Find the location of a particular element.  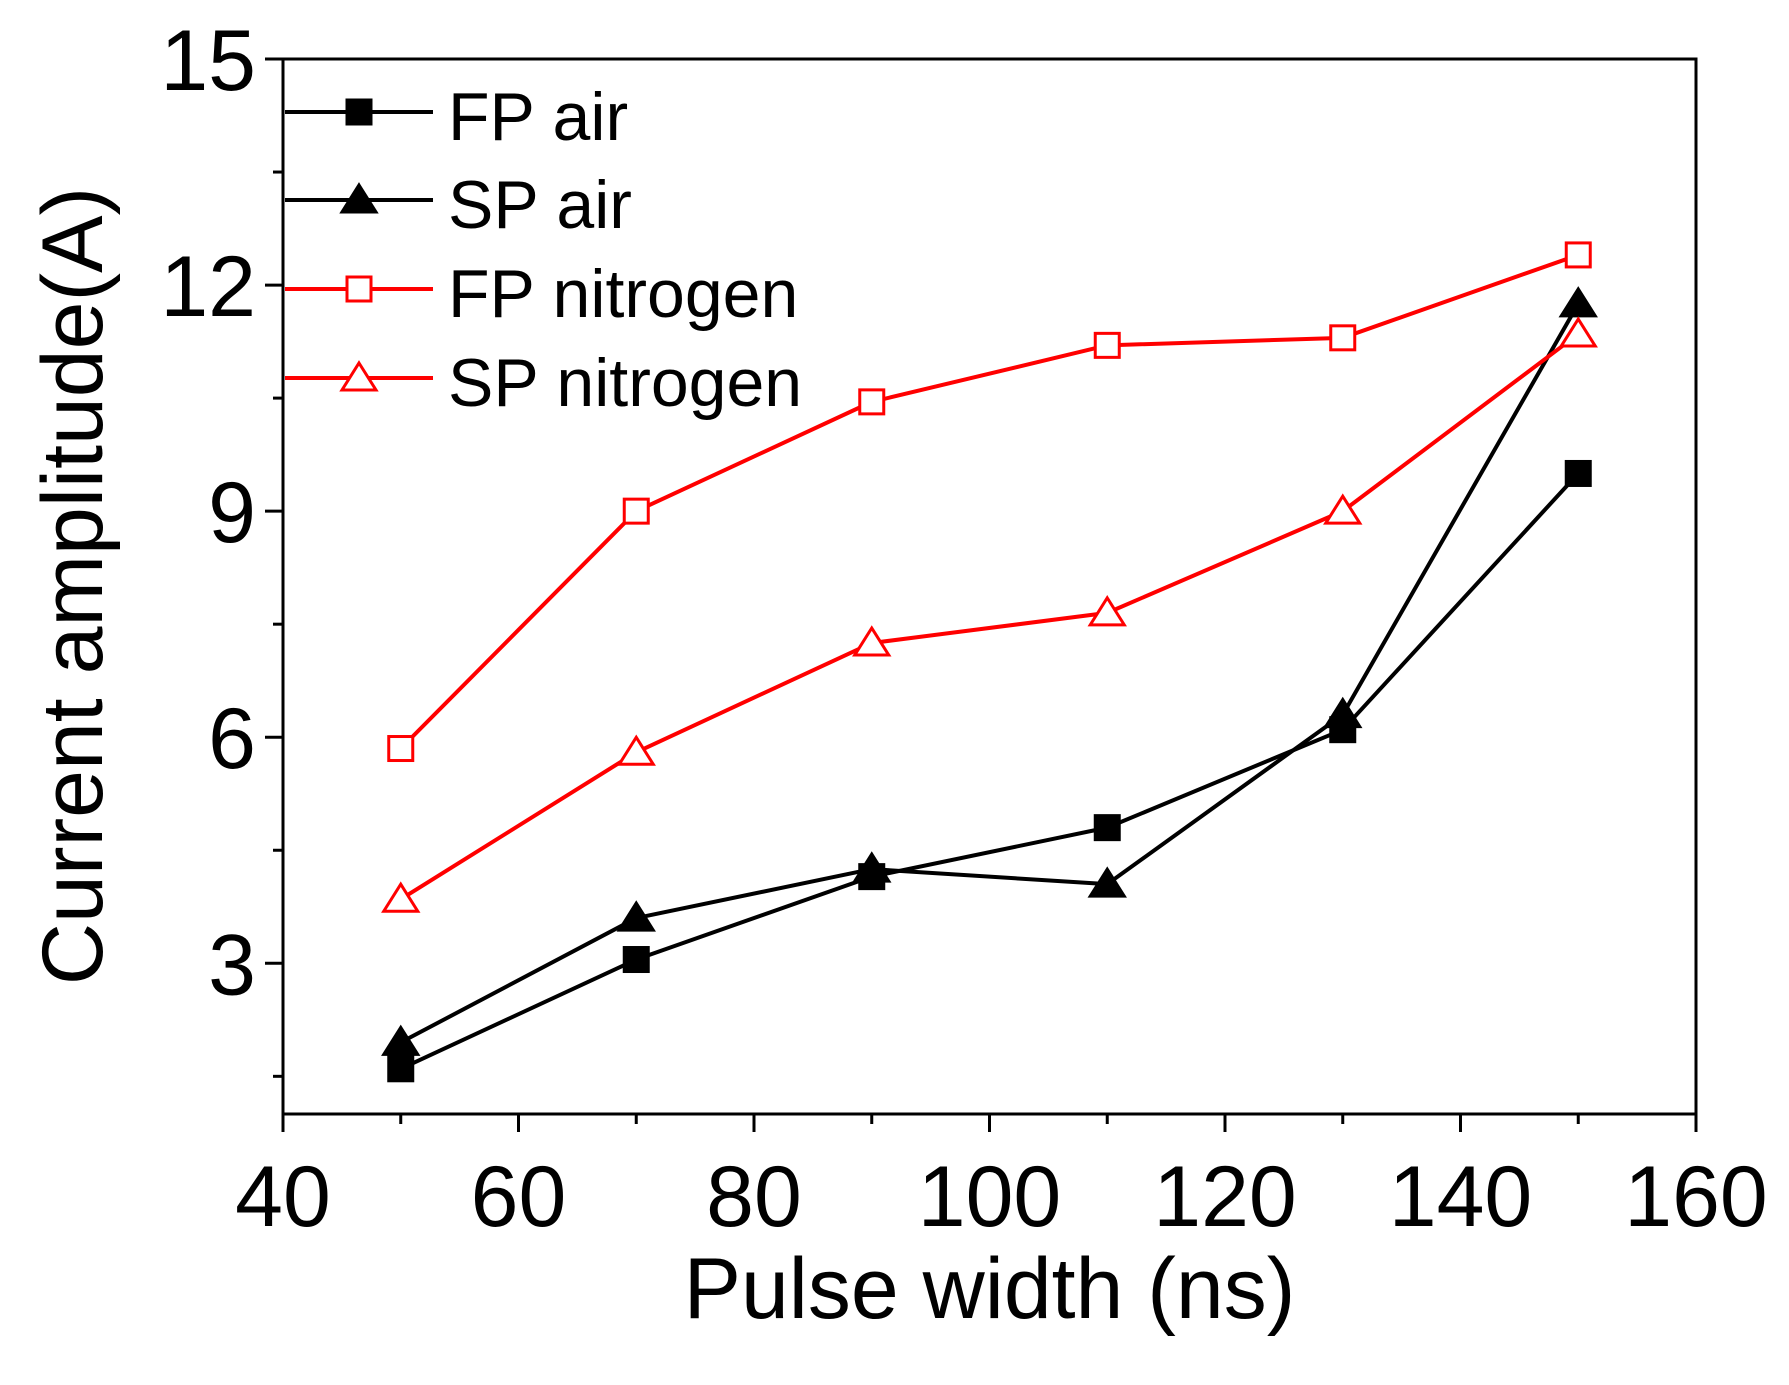

y-tick-label: 15 is located at coordinates (208, 61).